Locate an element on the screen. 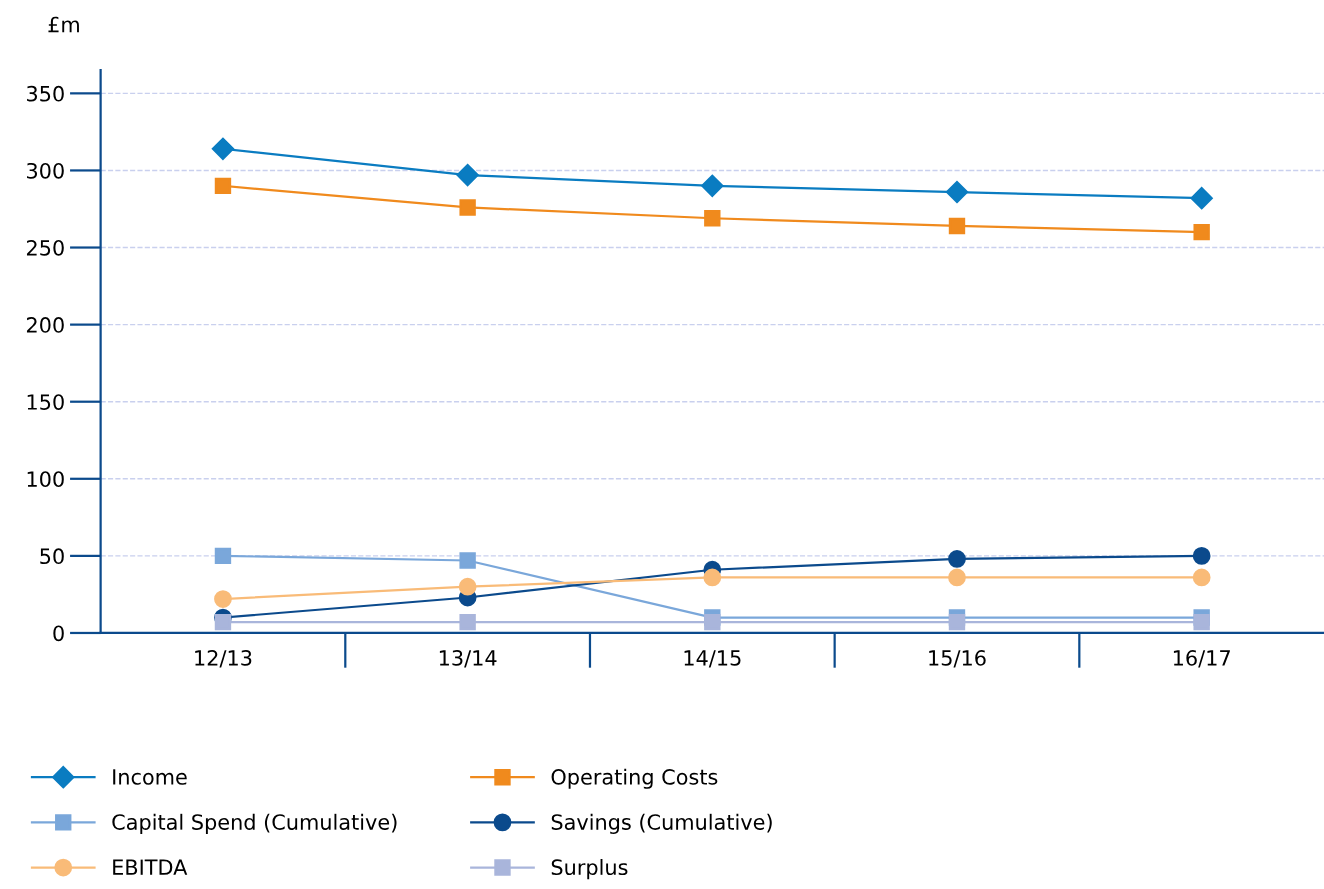 This screenshot has width=1324, height=889. x-tick-label: 12/13 is located at coordinates (223, 659).